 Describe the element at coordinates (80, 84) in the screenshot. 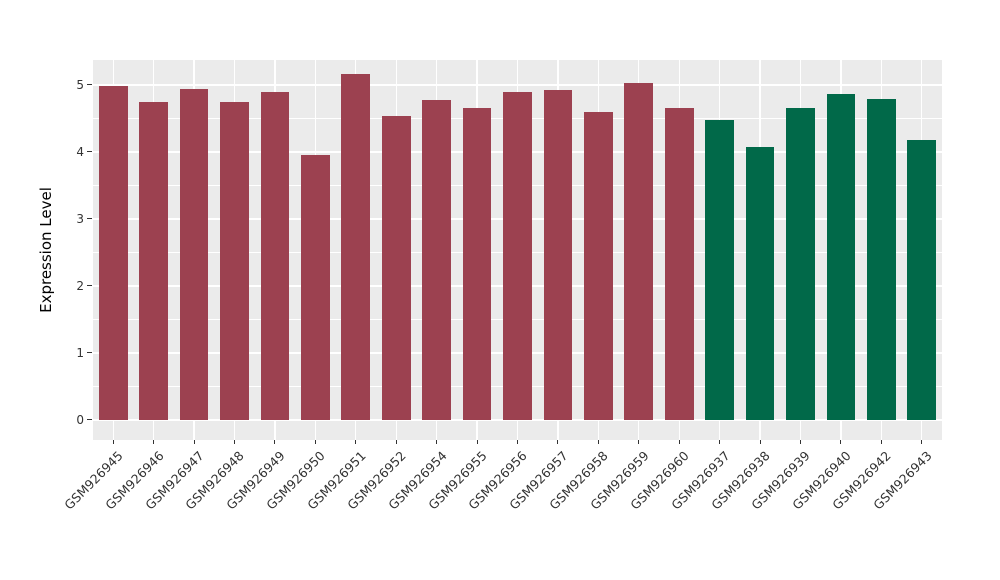

I see `y-tick-label: 5` at that location.